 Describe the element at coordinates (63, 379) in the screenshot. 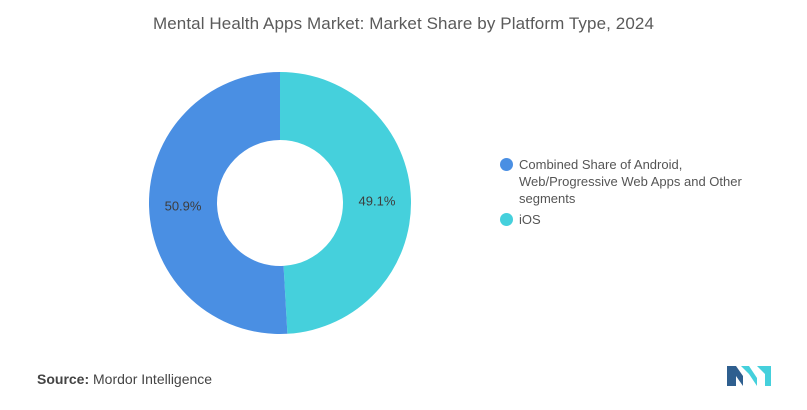

I see `source-label: Source:` at that location.